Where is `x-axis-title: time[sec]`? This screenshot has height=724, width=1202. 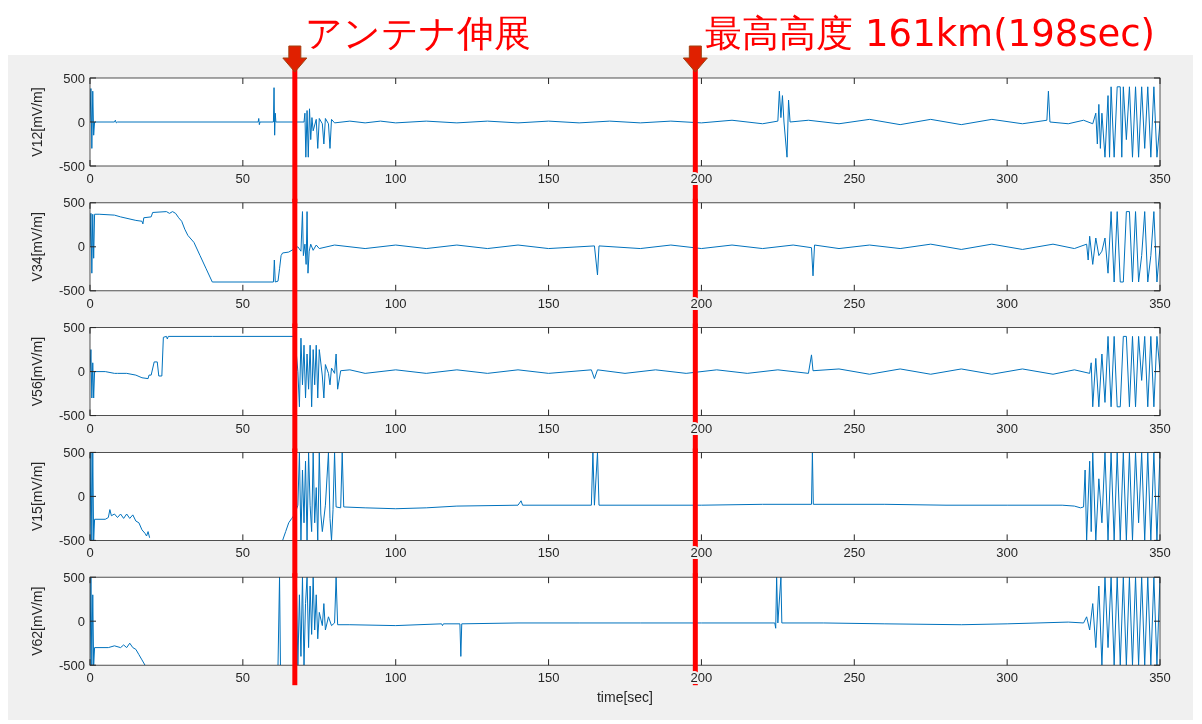
x-axis-title: time[sec] is located at coordinates (625, 697).